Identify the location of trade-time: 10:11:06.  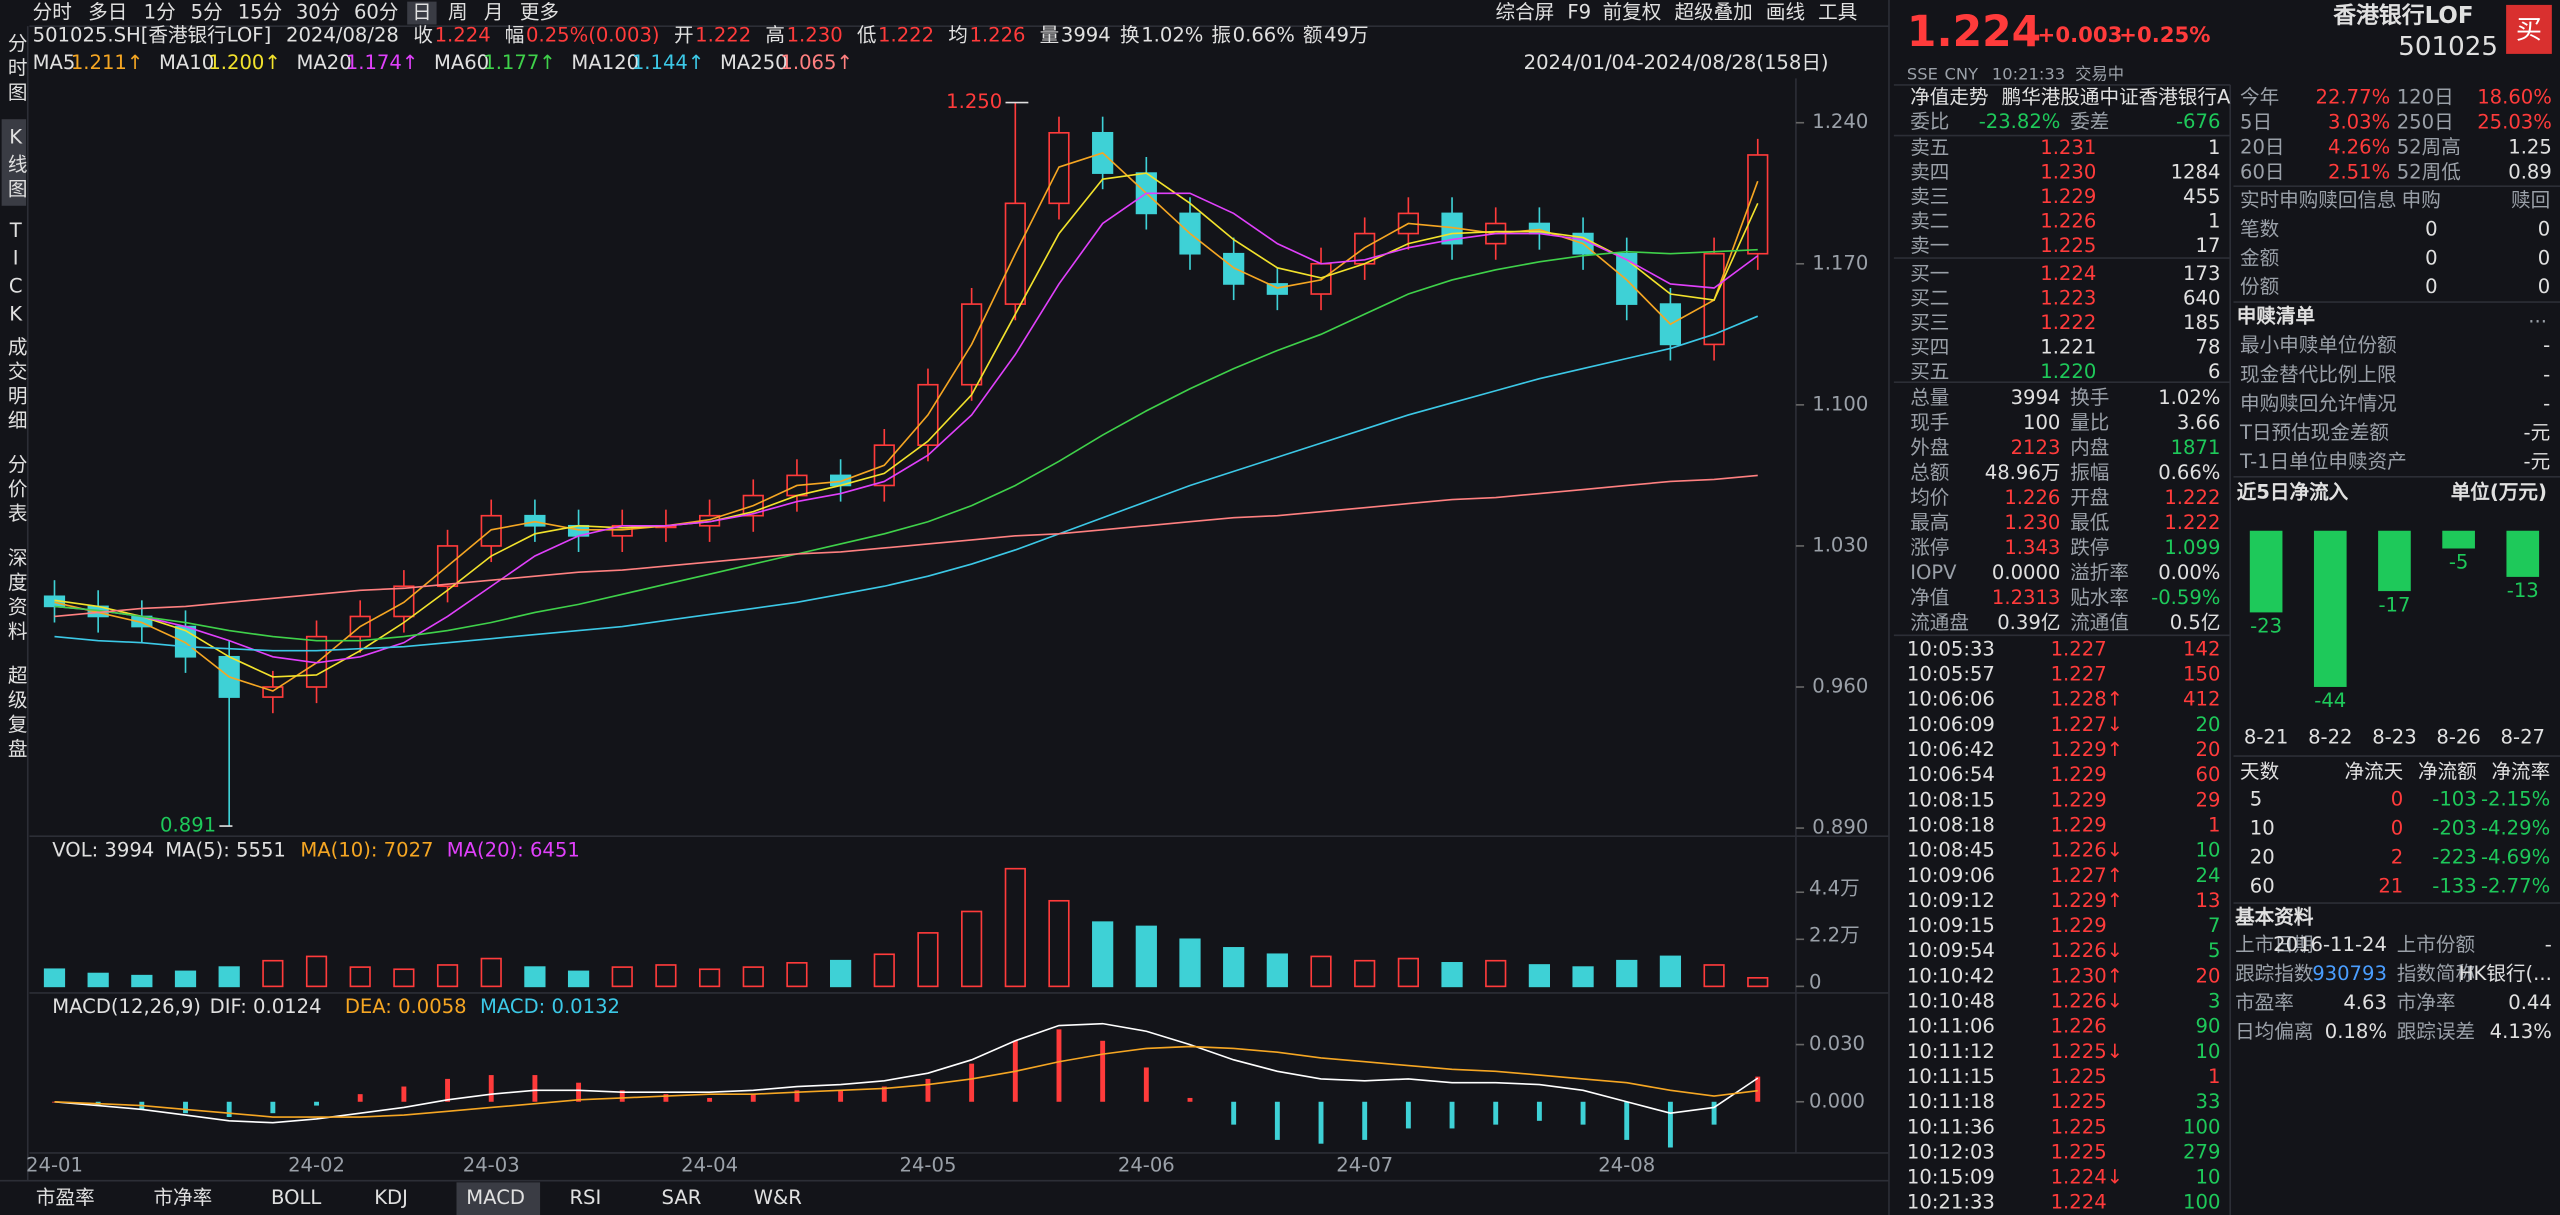
(1951, 1026).